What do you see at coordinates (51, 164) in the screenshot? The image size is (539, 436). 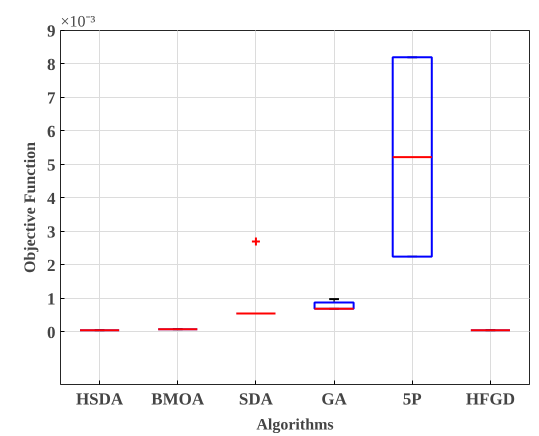 I see `y-tick-label: 5` at bounding box center [51, 164].